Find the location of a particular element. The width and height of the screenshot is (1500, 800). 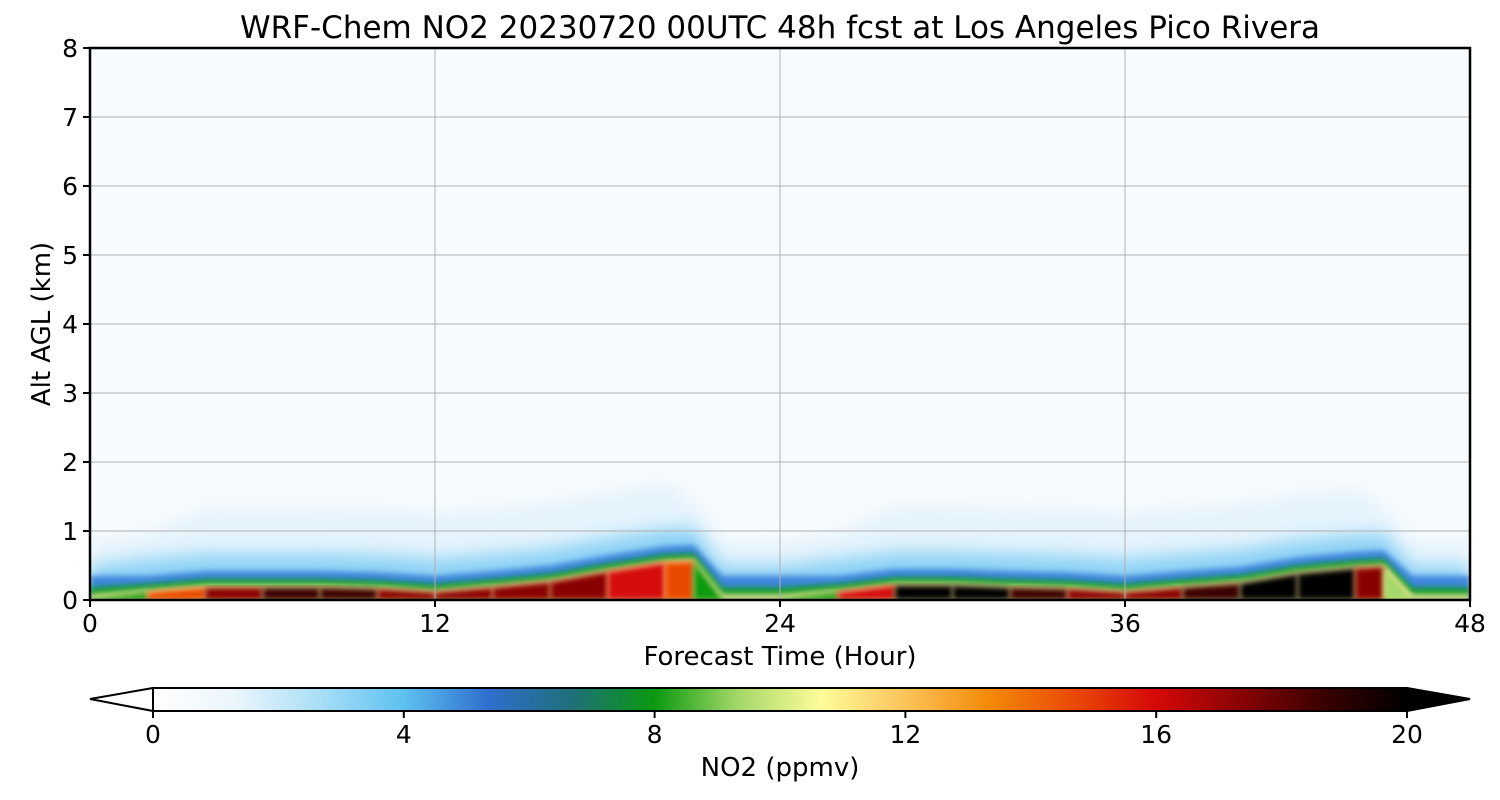

colorbar-body is located at coordinates (780, 699).